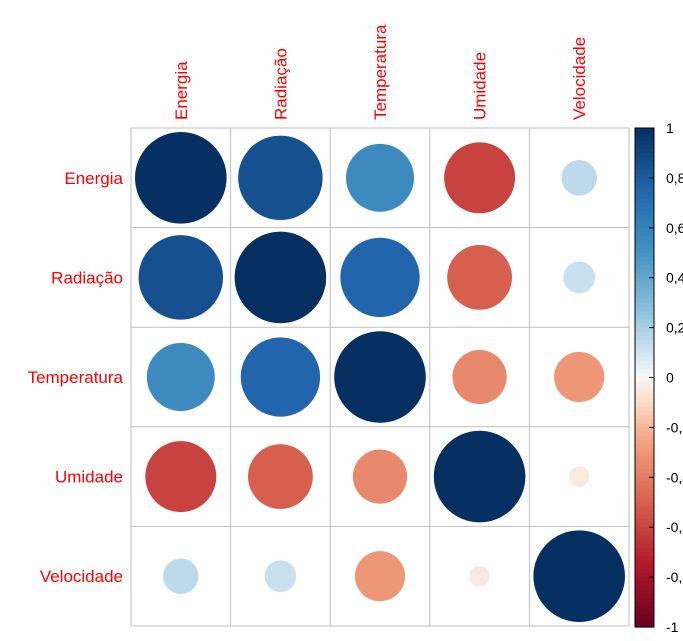 Image resolution: width=683 pixels, height=641 pixels. I want to click on colorbar-tick-label: 0,8, so click(674, 178).